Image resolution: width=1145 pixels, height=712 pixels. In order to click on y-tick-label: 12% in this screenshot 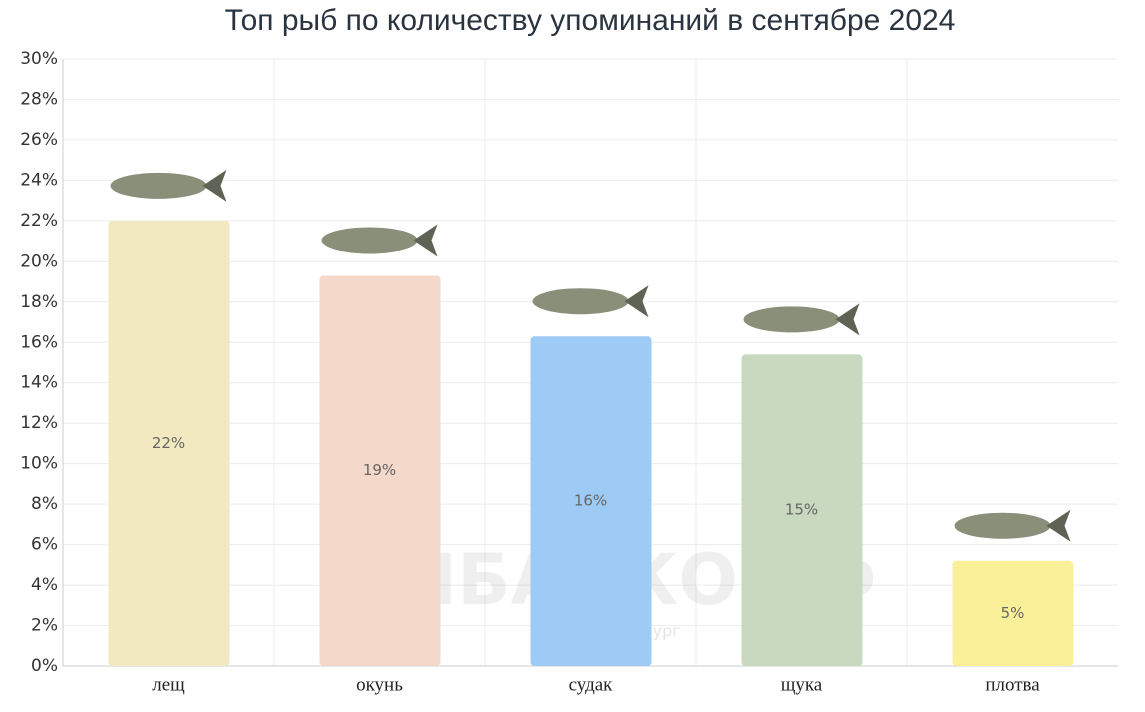, I will do `click(39, 423)`.